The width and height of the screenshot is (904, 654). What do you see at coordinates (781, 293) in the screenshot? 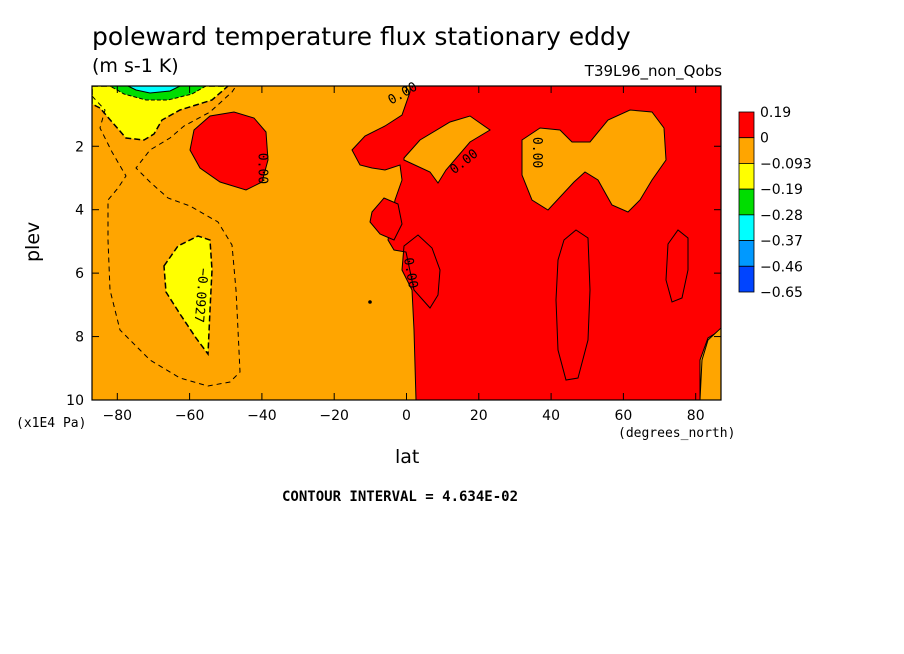
I see `colorbar-label: −0.65` at bounding box center [781, 293].